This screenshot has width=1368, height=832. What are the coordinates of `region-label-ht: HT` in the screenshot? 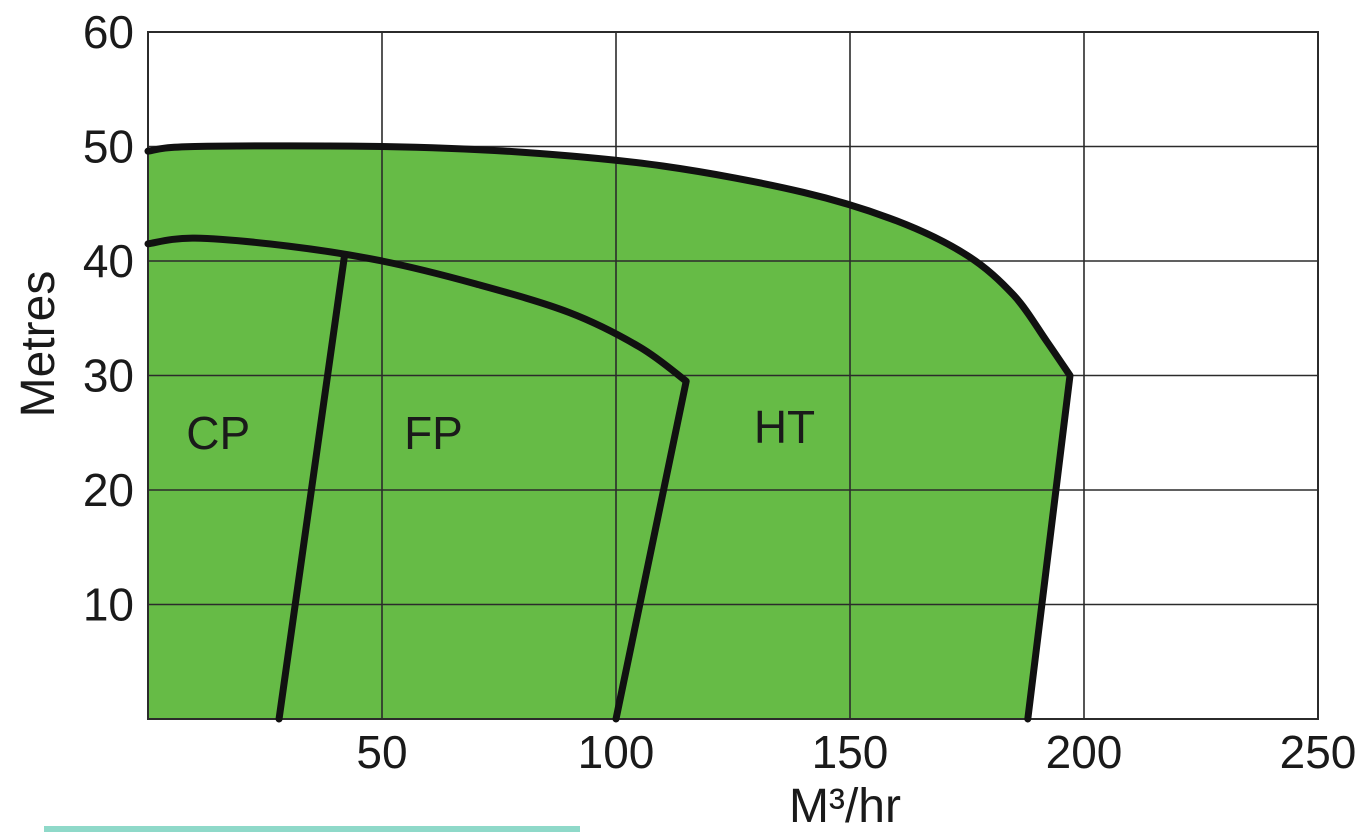 It's located at (784, 427).